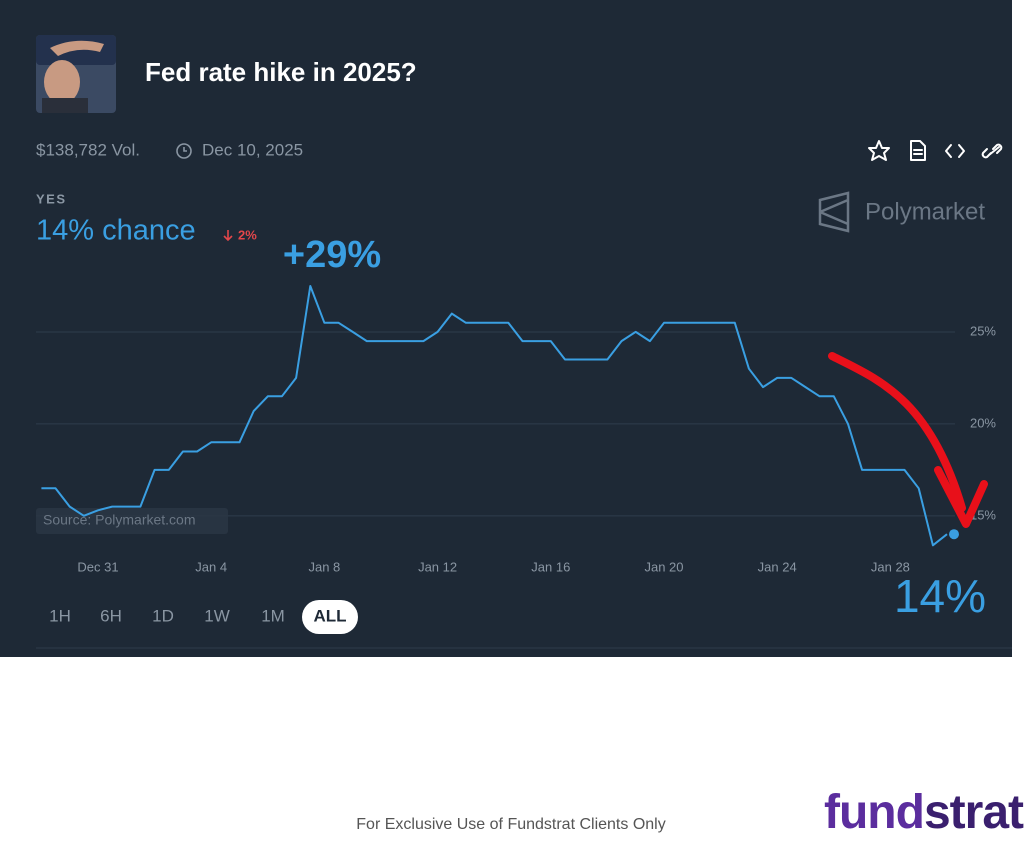 The height and width of the screenshot is (848, 1024). What do you see at coordinates (51, 198) in the screenshot?
I see `outcome-label: YES` at bounding box center [51, 198].